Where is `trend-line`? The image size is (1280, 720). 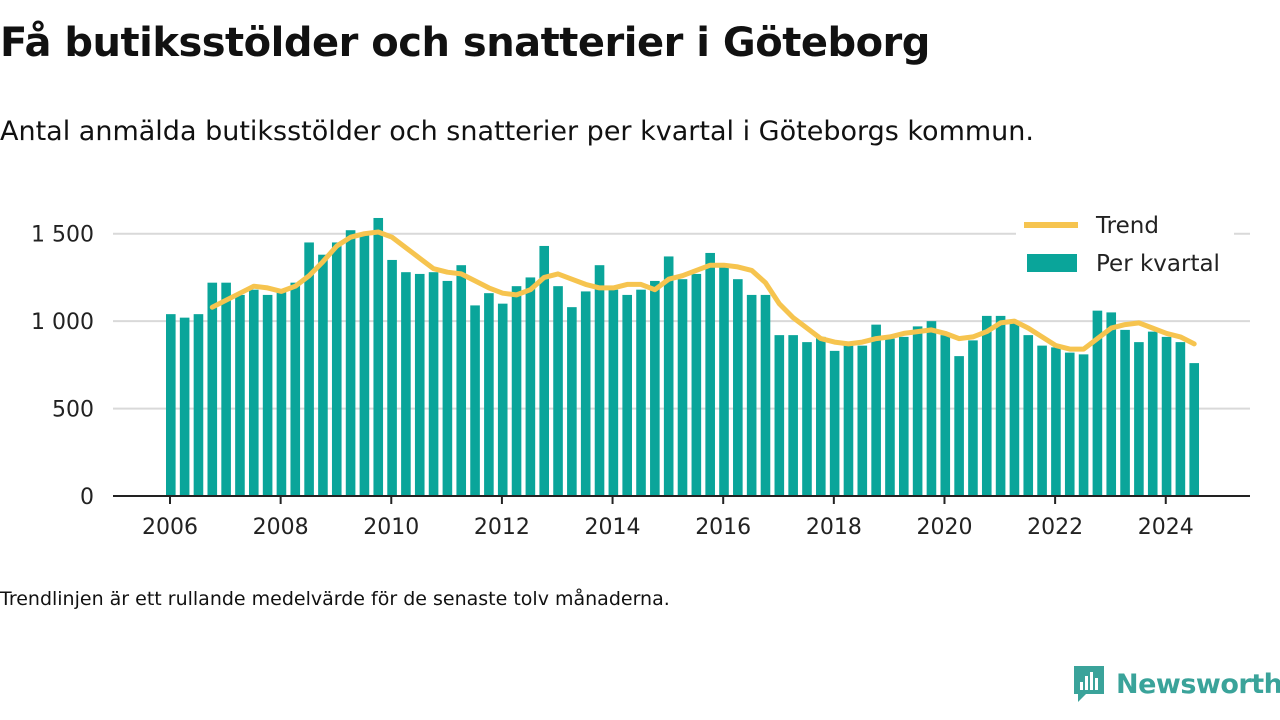
trend-line is located at coordinates (703, 290).